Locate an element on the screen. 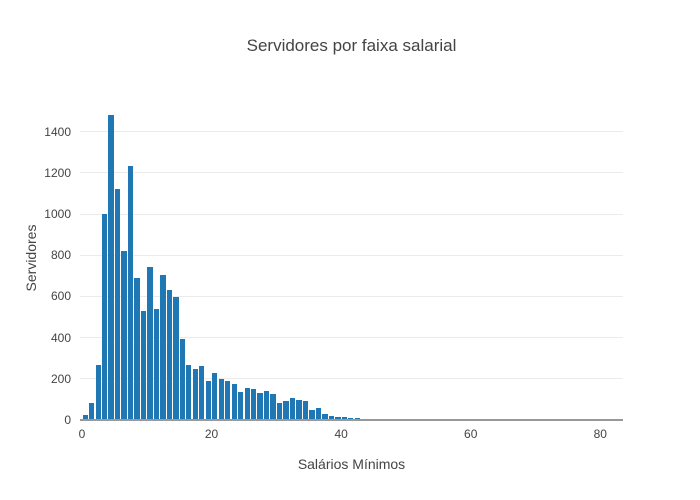 The height and width of the screenshot is (500, 700). x-tick-label-80: 80 is located at coordinates (600, 434).